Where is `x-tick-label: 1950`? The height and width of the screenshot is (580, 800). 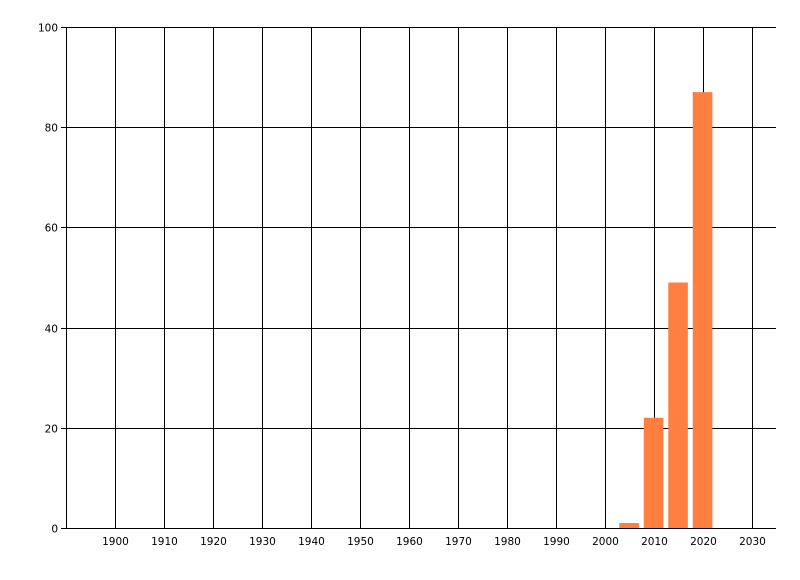 x-tick-label: 1950 is located at coordinates (360, 542).